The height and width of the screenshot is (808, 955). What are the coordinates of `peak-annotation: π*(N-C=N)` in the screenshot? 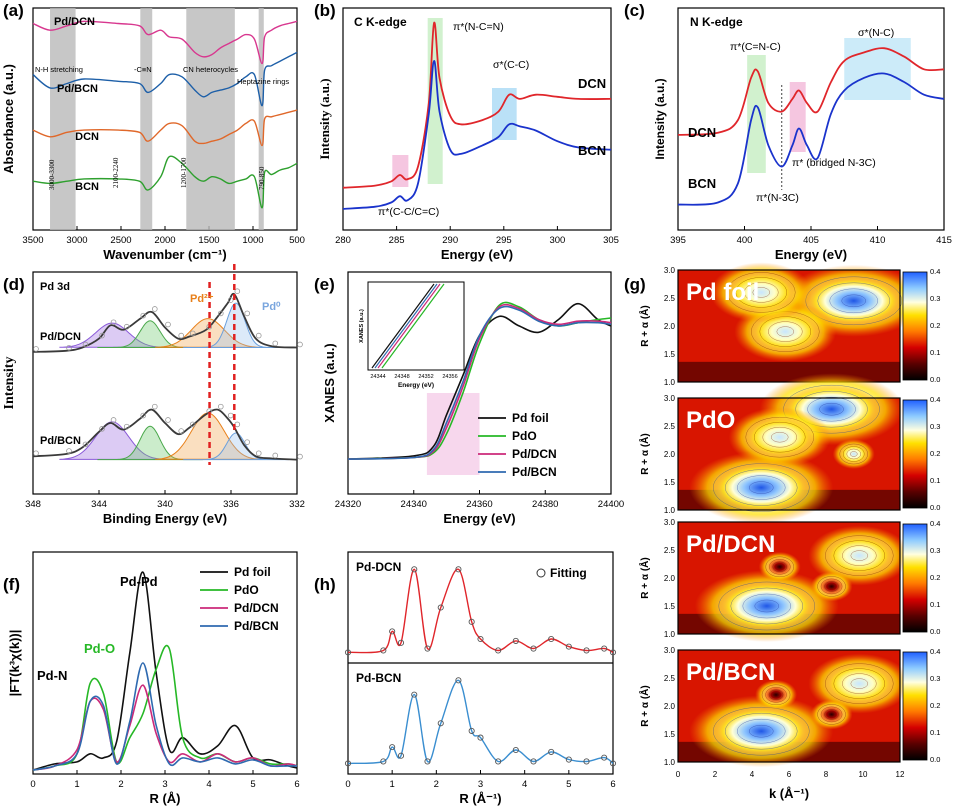 It's located at (478, 27).